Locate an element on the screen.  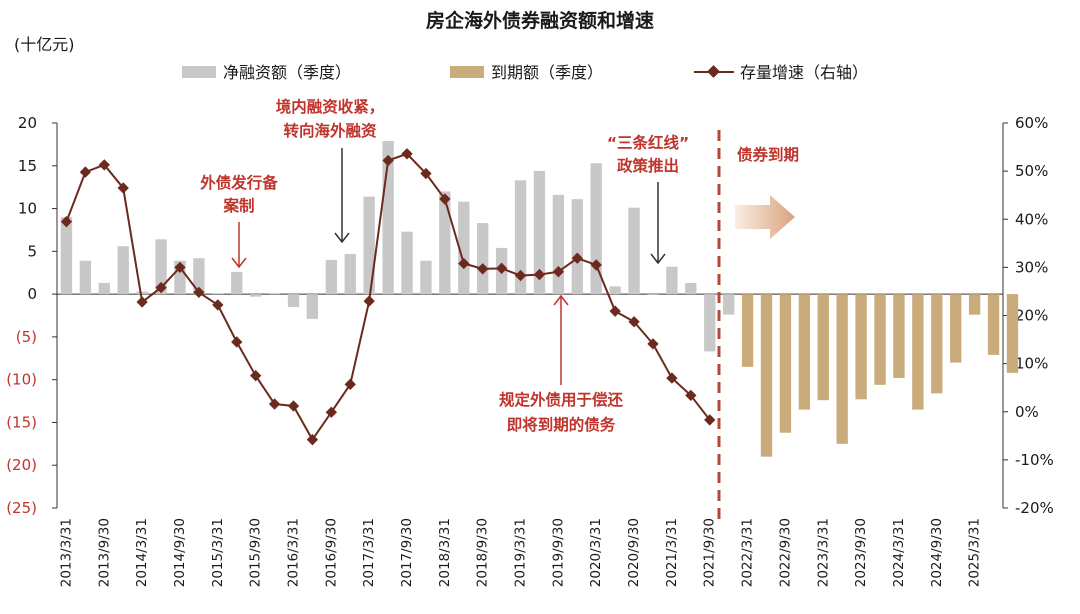
x-axis-tick-label: 2016/3/31 is located at coordinates (294, 552).